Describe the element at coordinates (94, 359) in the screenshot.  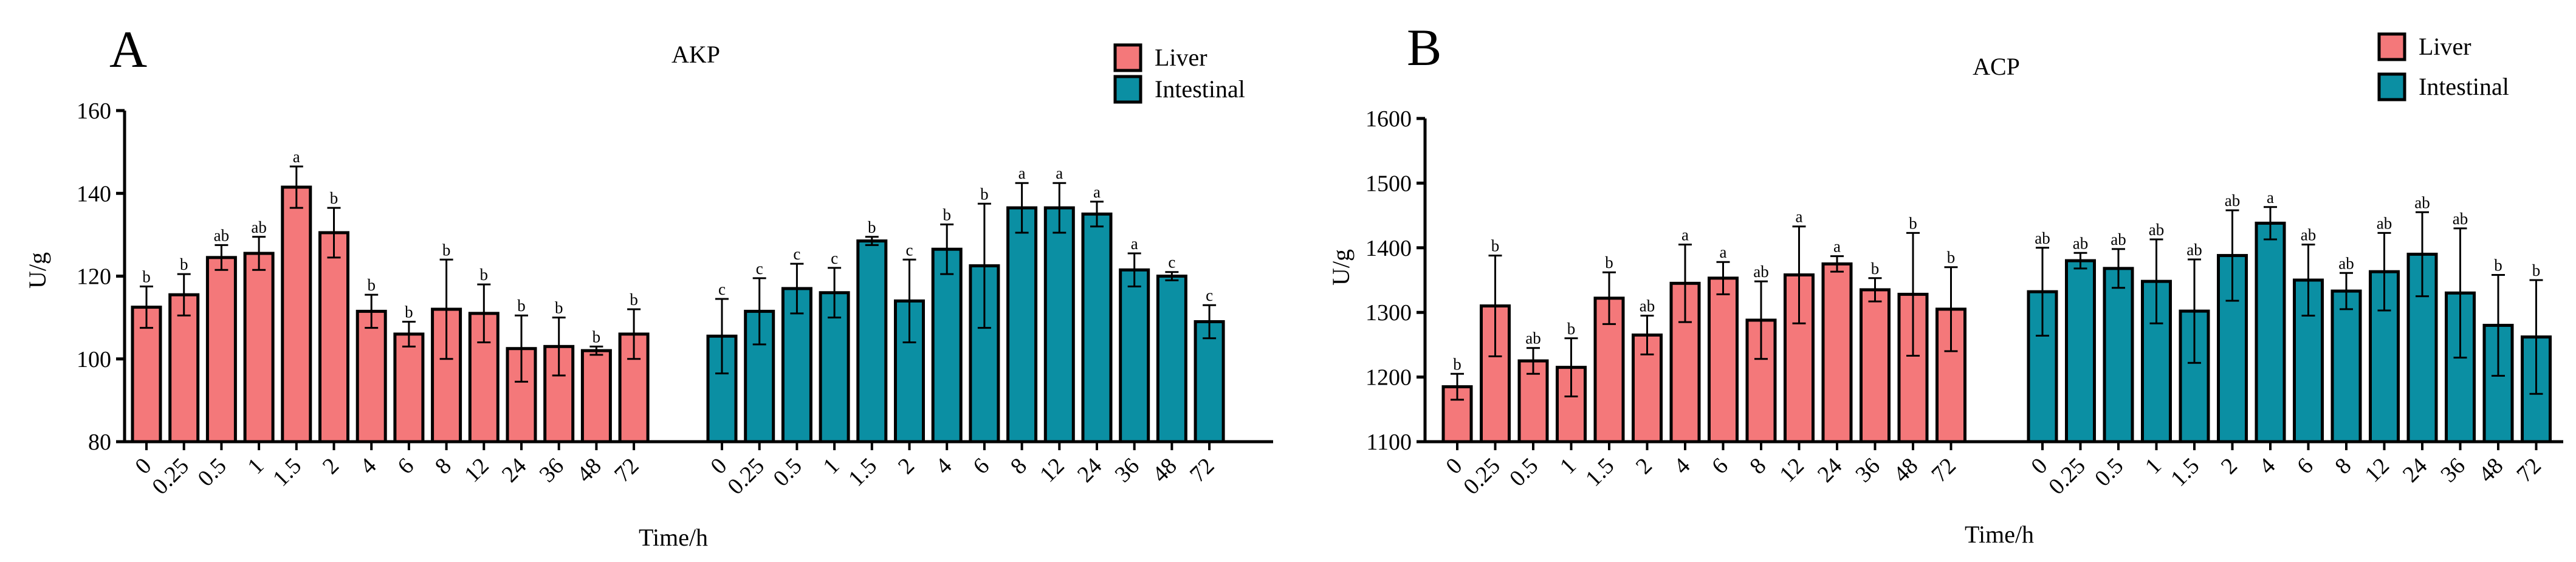
I see `y-tick-label: 100` at that location.